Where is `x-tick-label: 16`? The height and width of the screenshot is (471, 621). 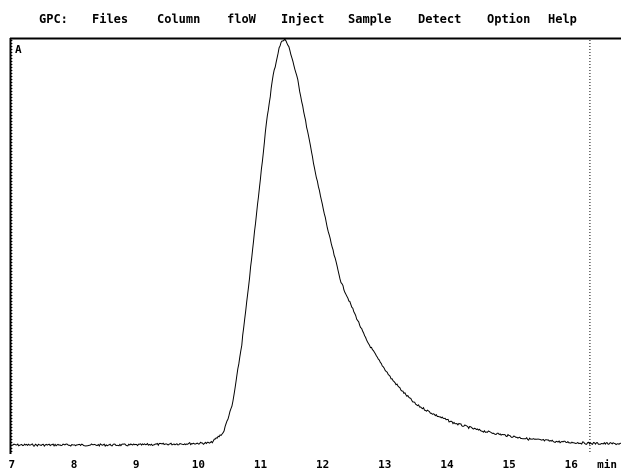 x-tick-label: 16 is located at coordinates (572, 464).